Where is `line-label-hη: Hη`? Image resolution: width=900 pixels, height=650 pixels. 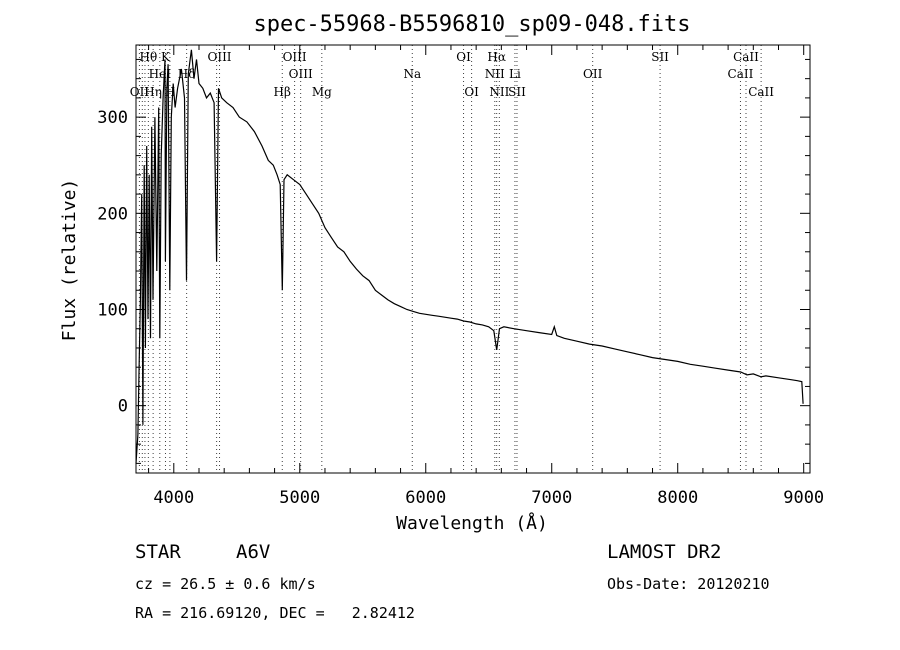 line-label-hη: Hη is located at coordinates (153, 92).